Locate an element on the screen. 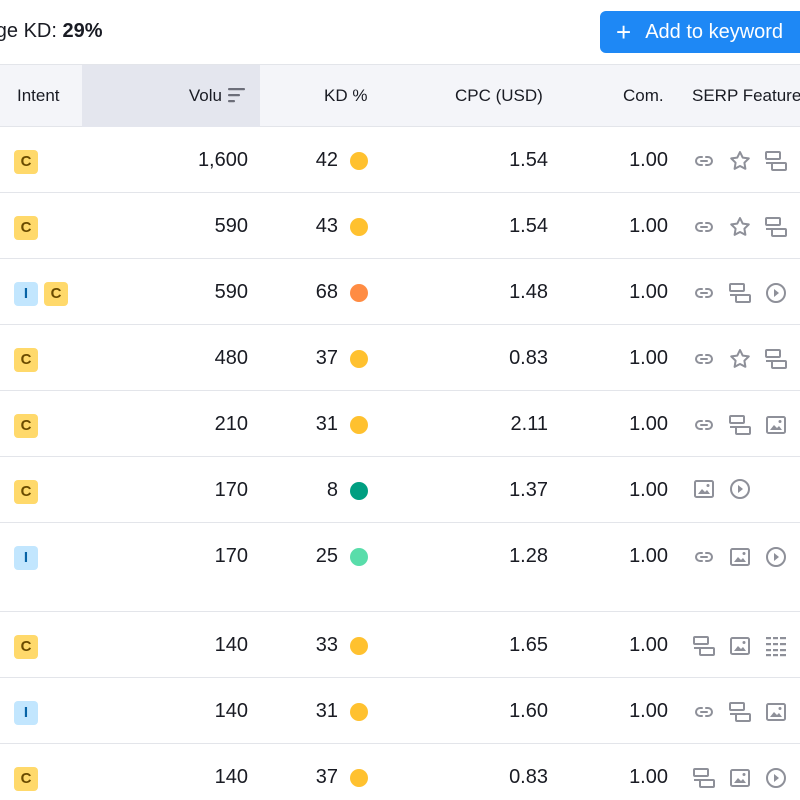  column-header-cpc: CPC (USD) is located at coordinates (499, 95).